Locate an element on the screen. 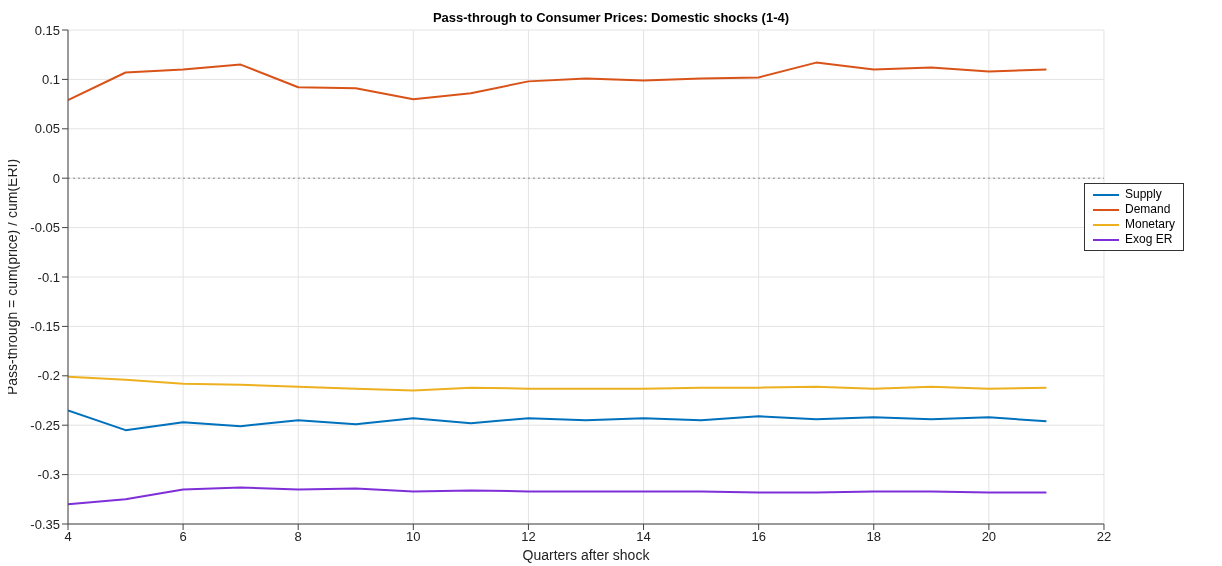  x-tick-label: 14 is located at coordinates (643, 537).